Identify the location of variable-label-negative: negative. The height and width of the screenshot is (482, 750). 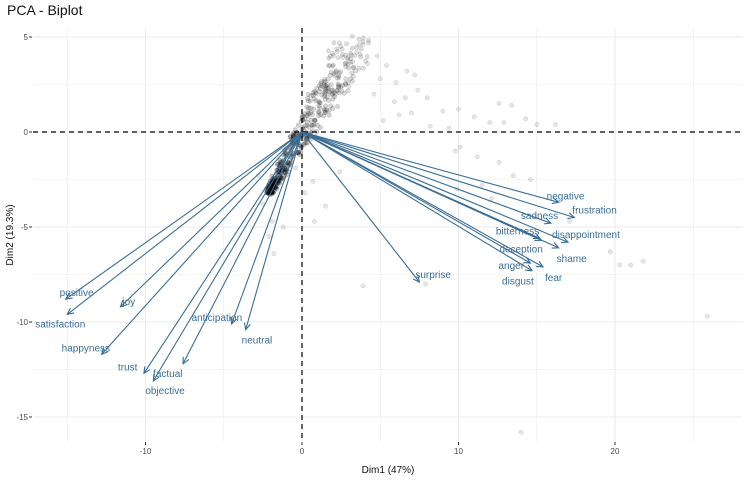
(566, 196).